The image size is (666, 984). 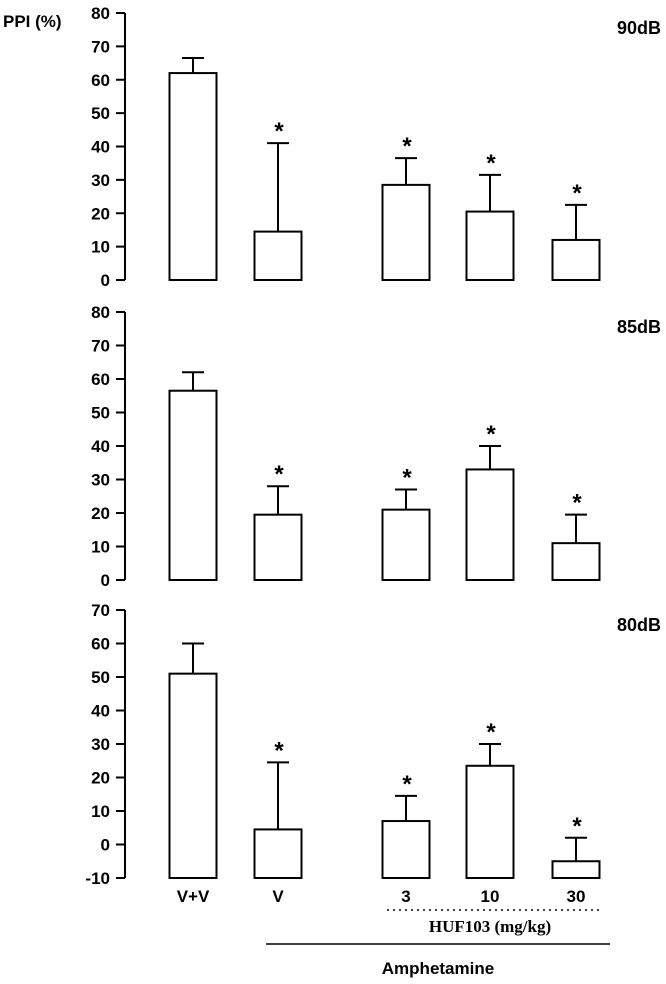 What do you see at coordinates (97, 878) in the screenshot?
I see `y-tick-label: -10` at bounding box center [97, 878].